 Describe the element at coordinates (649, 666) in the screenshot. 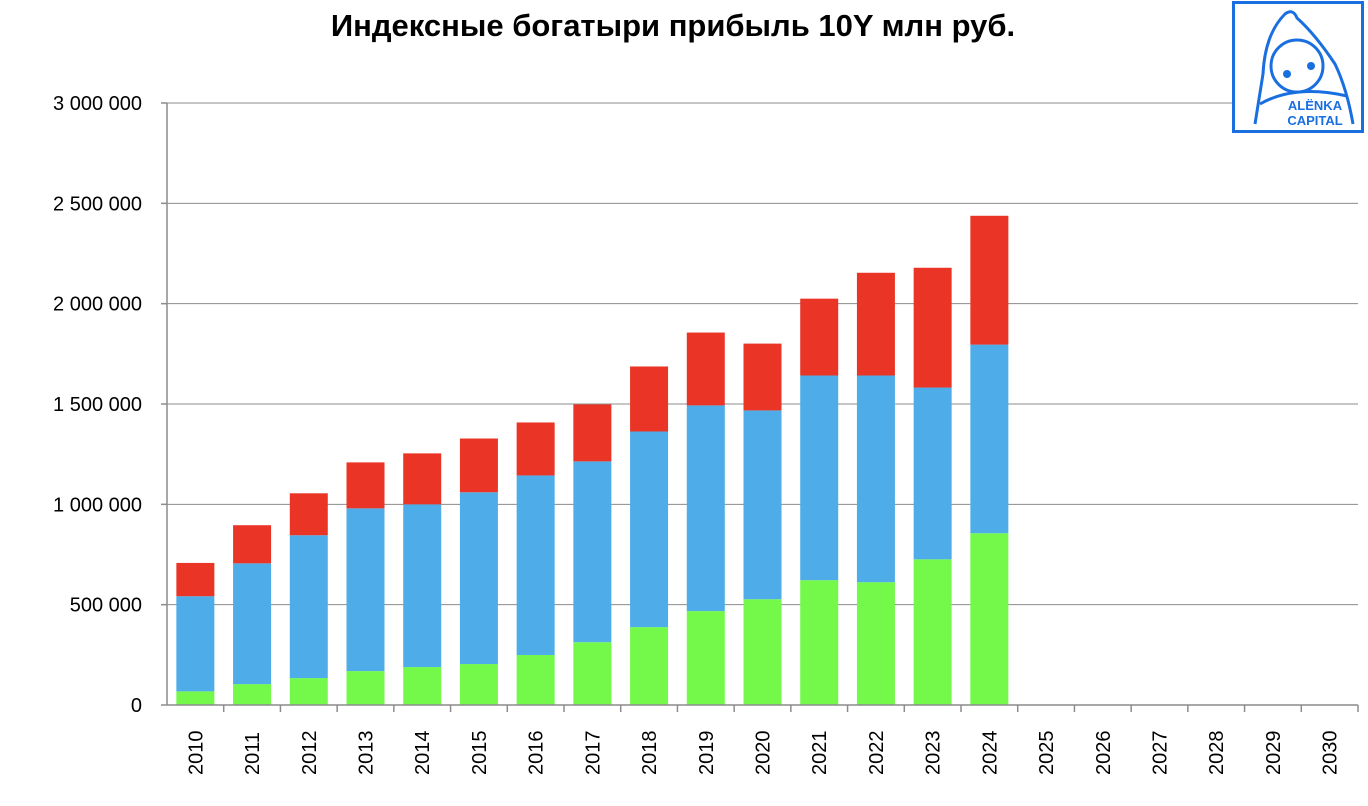

I see `bar-segment-2018-s1` at that location.